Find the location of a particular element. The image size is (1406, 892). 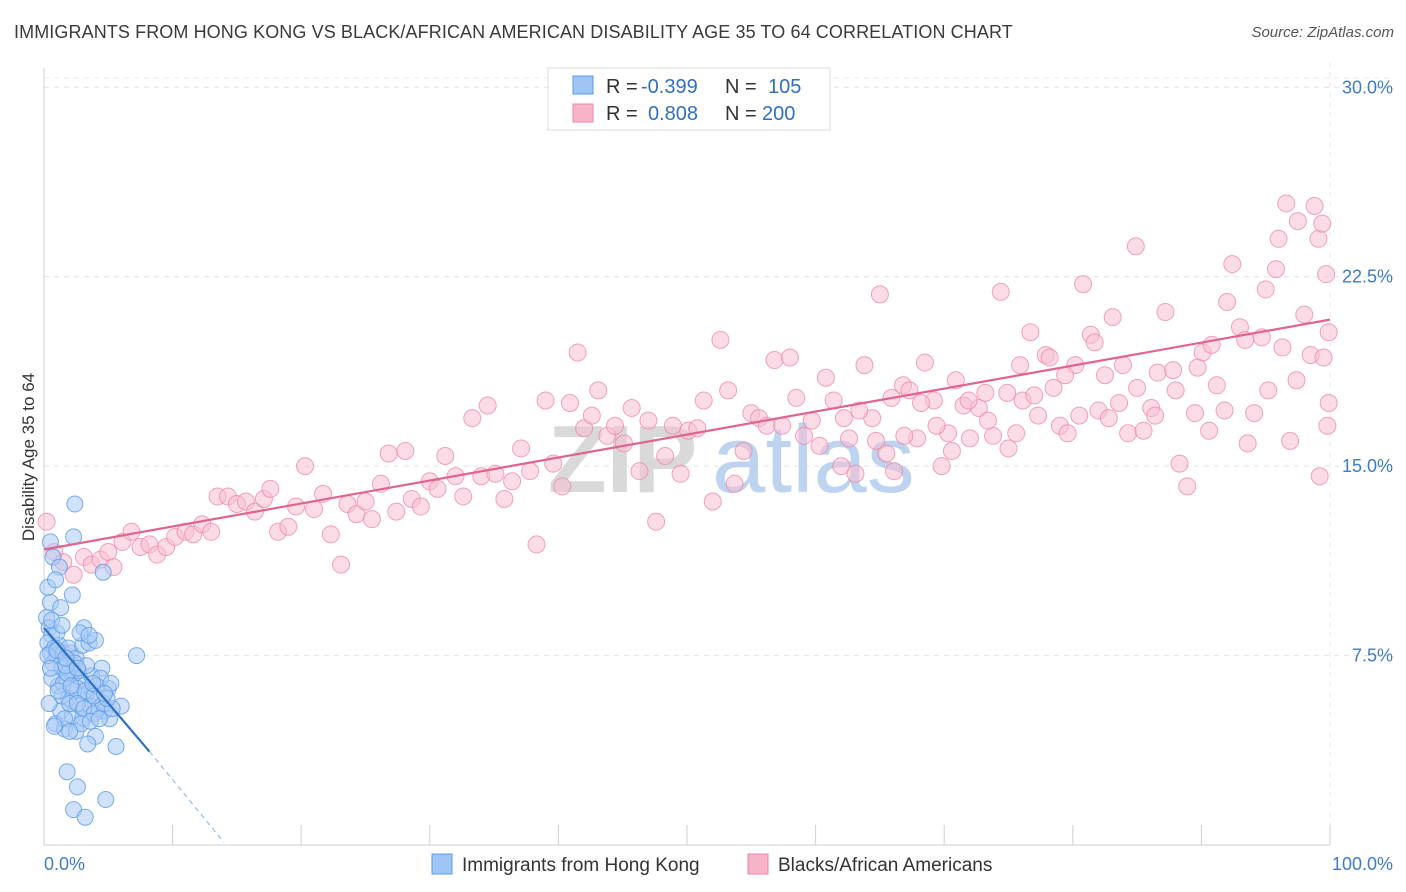

legend-n-value-hk: 105 is located at coordinates (784, 87).